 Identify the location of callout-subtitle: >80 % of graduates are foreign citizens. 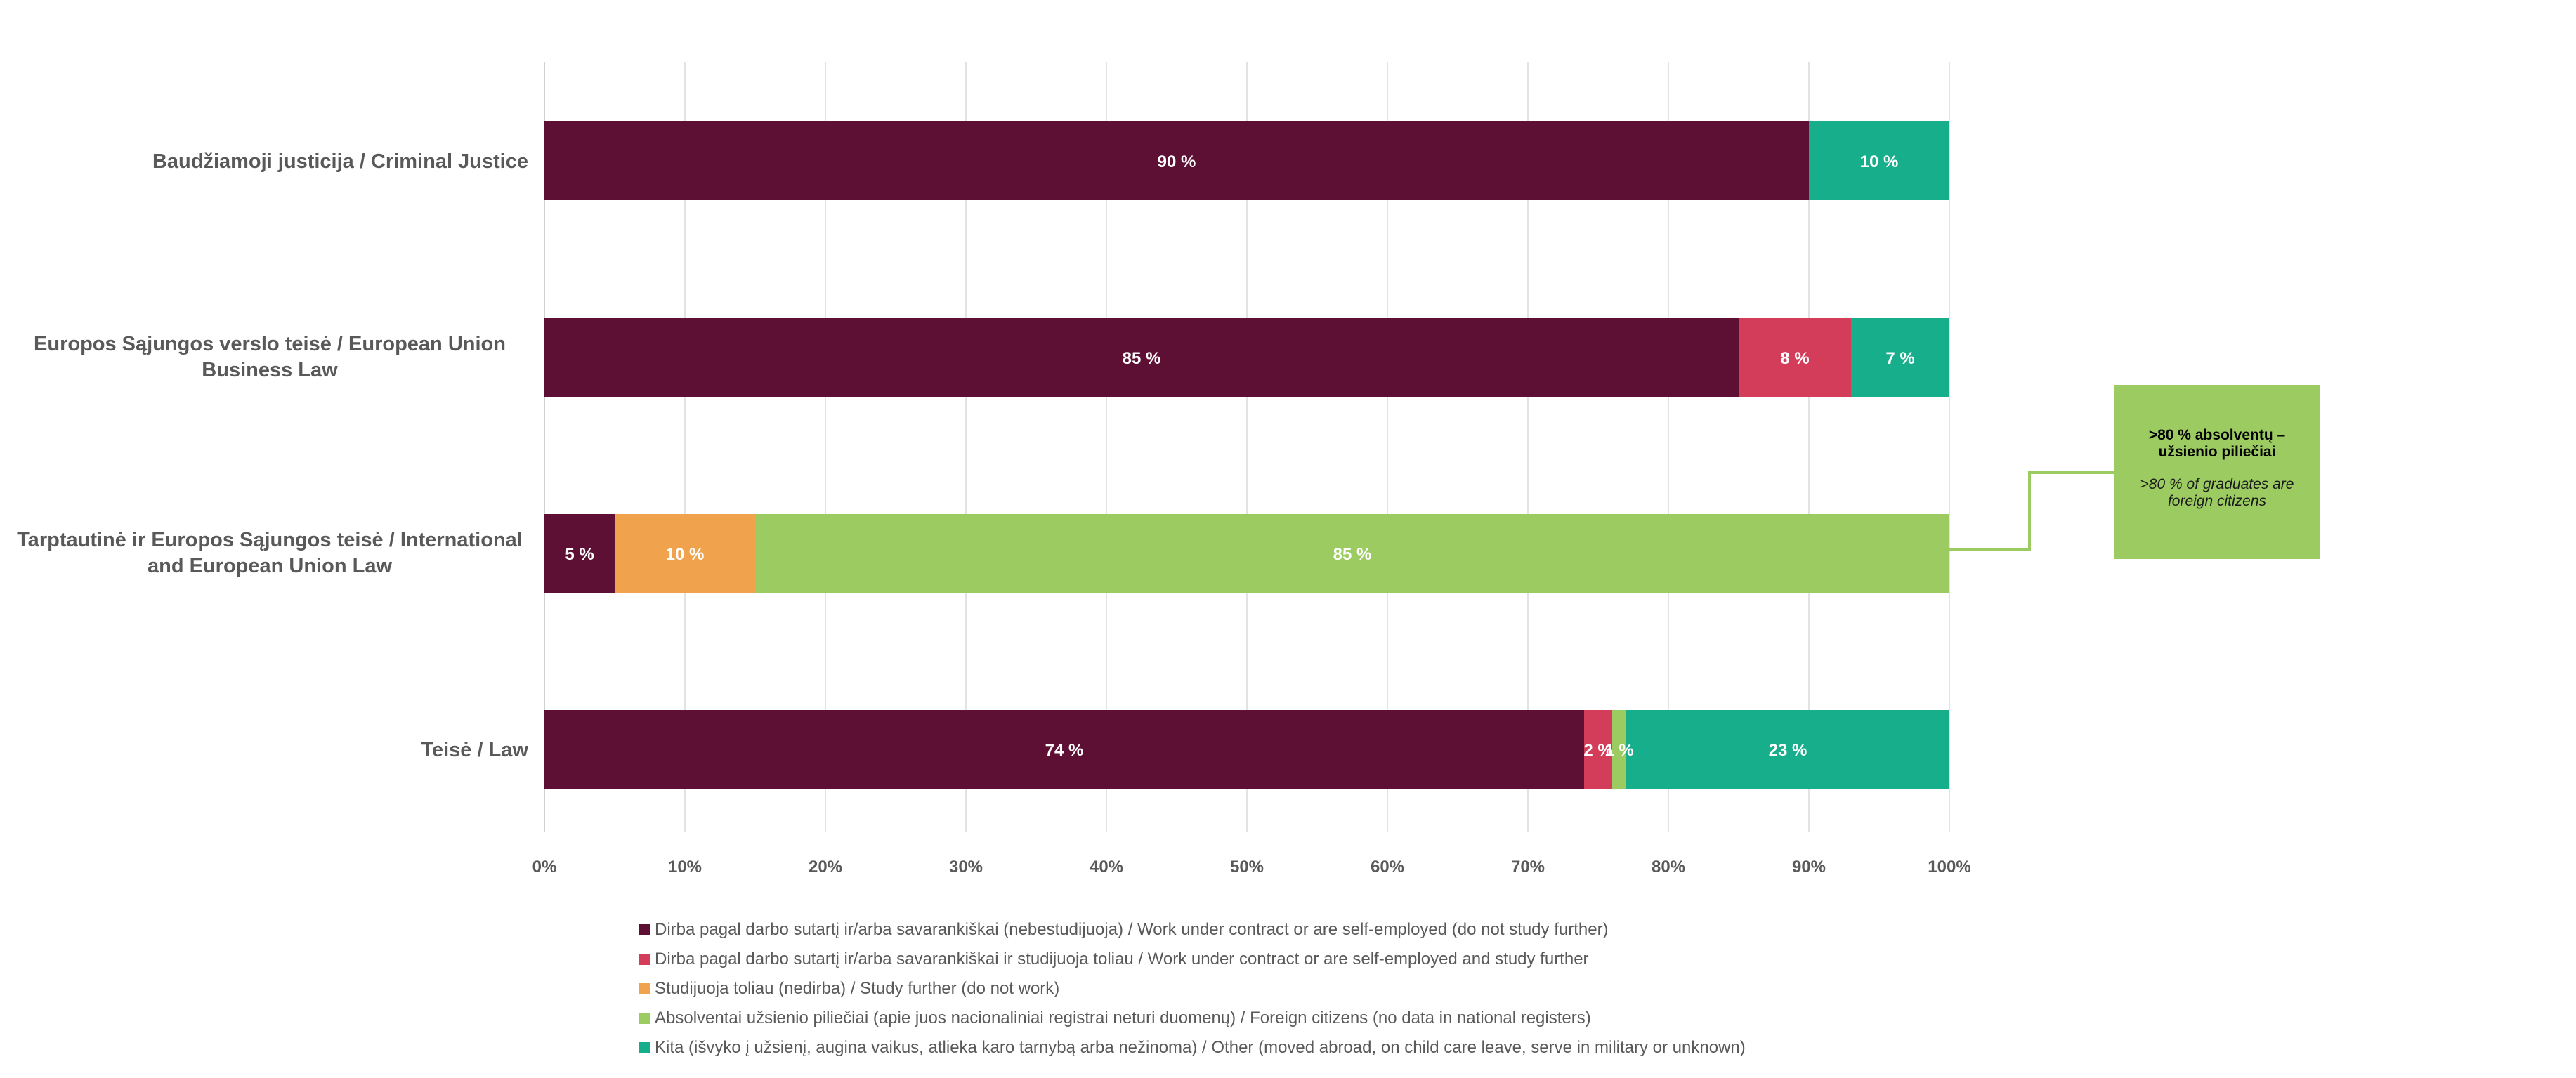
(2217, 492).